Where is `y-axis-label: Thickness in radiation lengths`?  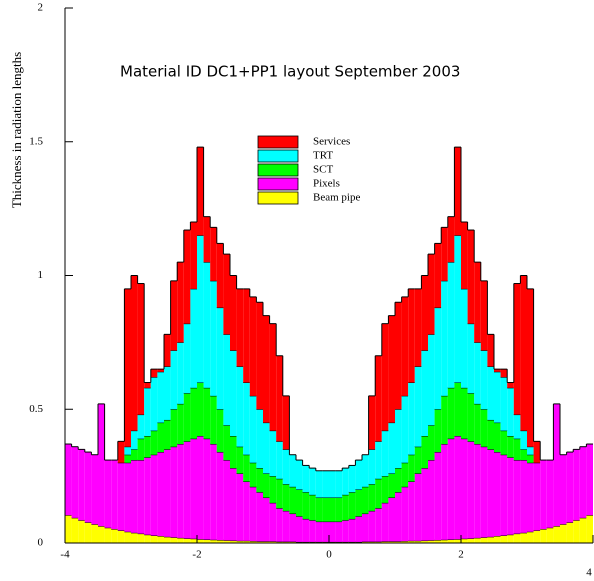 y-axis-label: Thickness in radiation lengths is located at coordinates (16, 130).